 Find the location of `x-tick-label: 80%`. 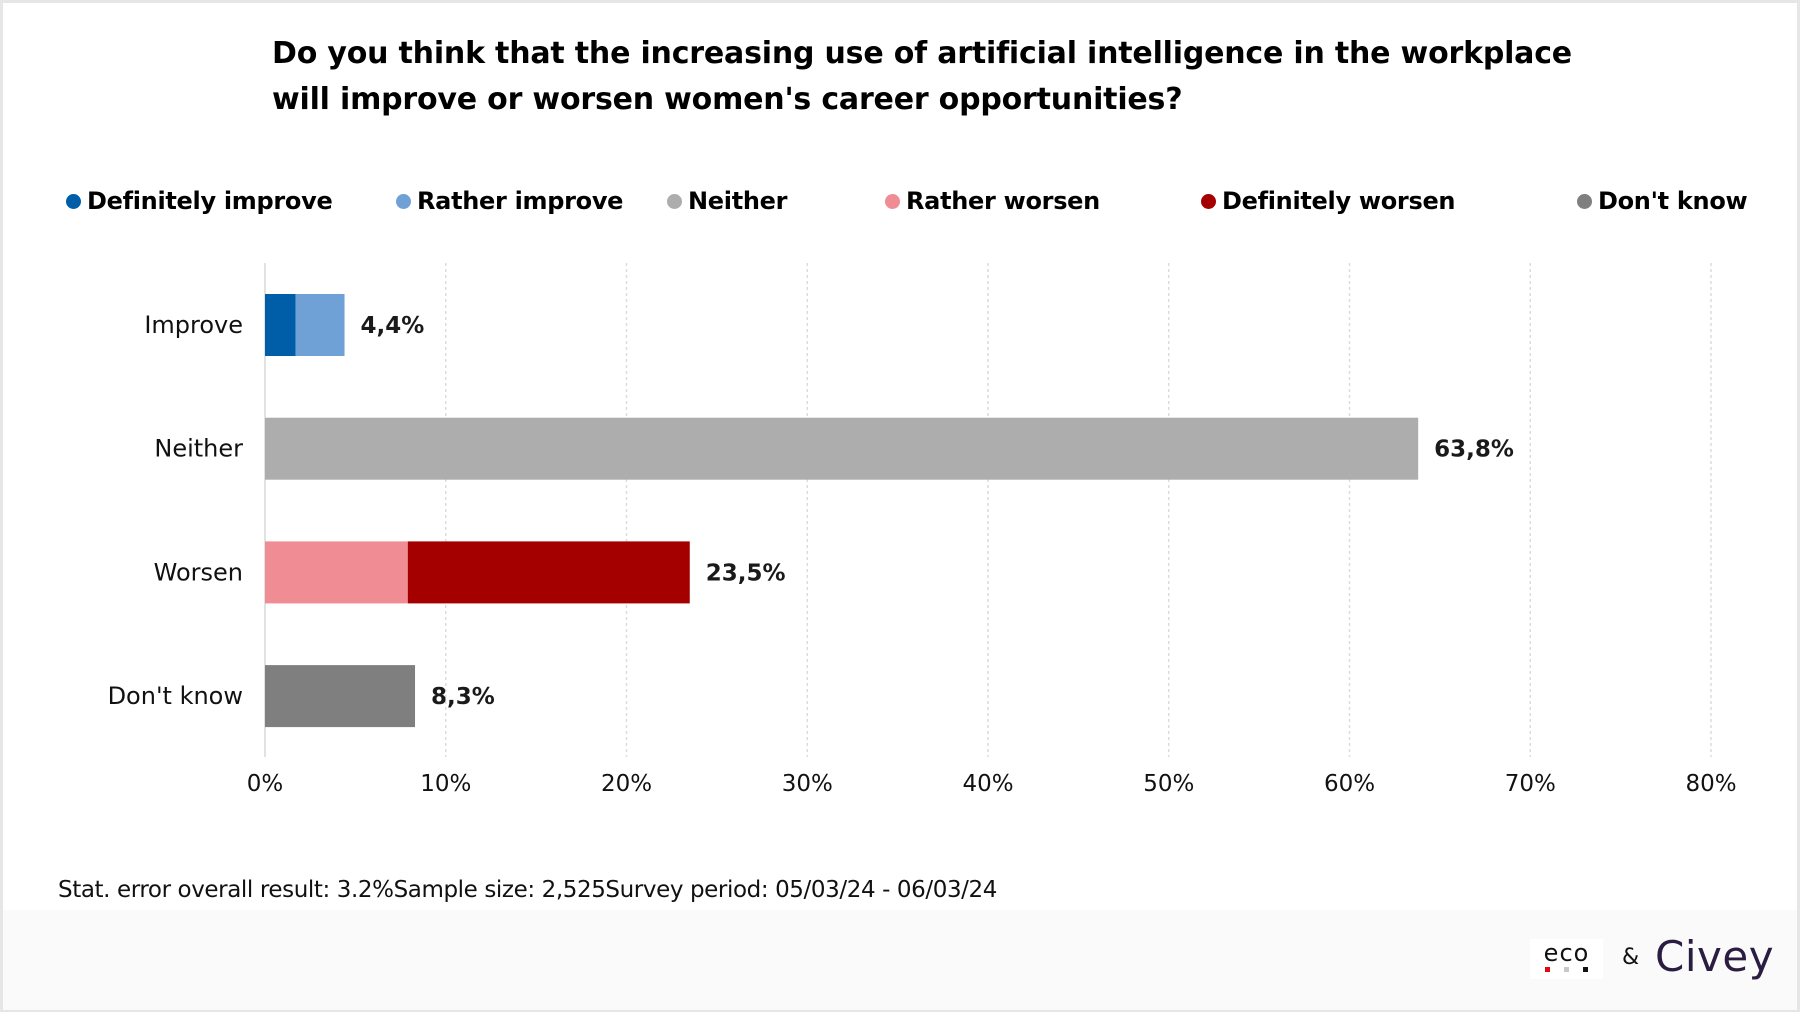

x-tick-label: 80% is located at coordinates (1710, 784).